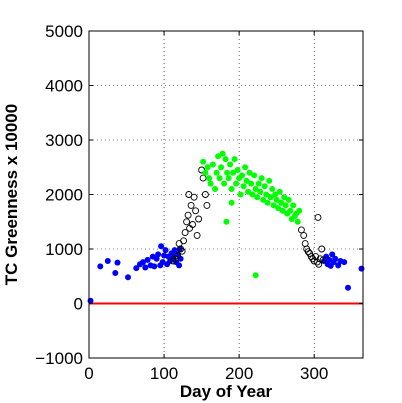  What do you see at coordinates (64, 249) in the screenshot?
I see `y-tick-label: 1000` at bounding box center [64, 249].